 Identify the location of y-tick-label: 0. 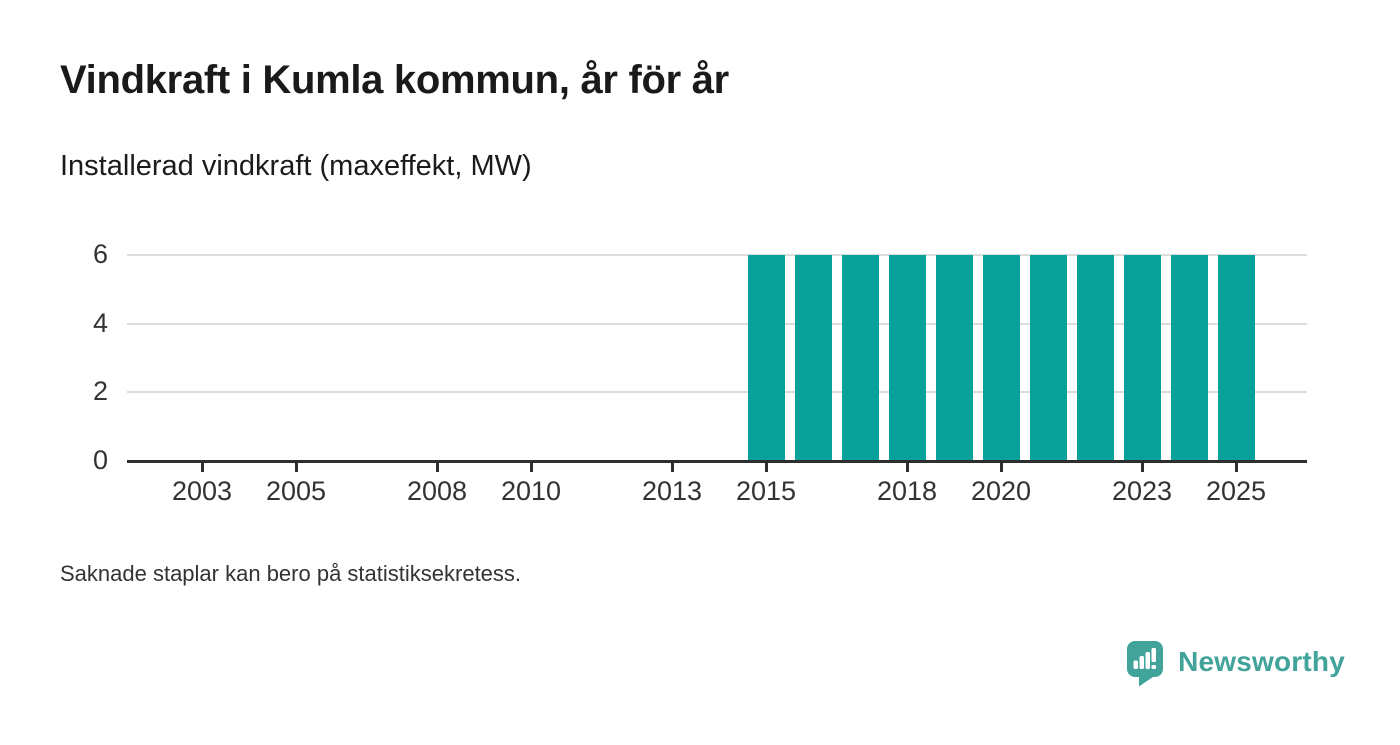
(100, 459).